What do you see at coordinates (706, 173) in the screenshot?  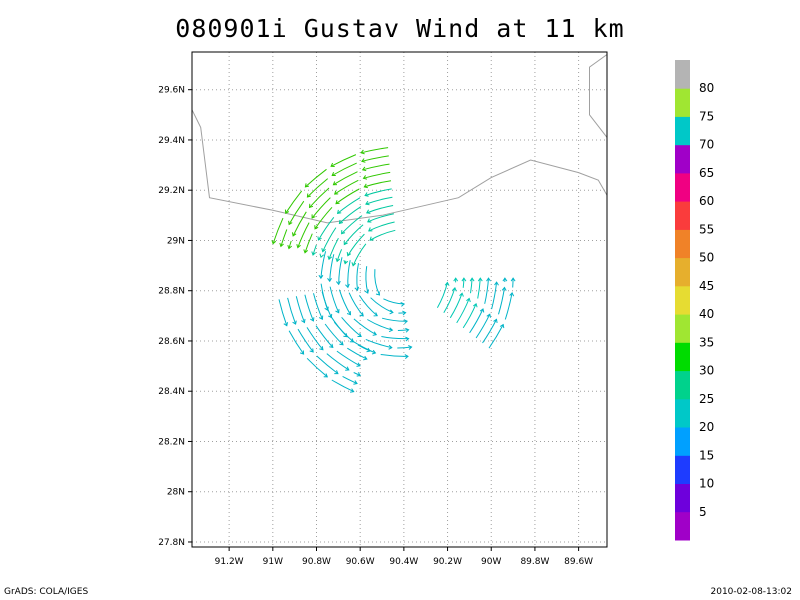 I see `colorbar-label: 65` at bounding box center [706, 173].